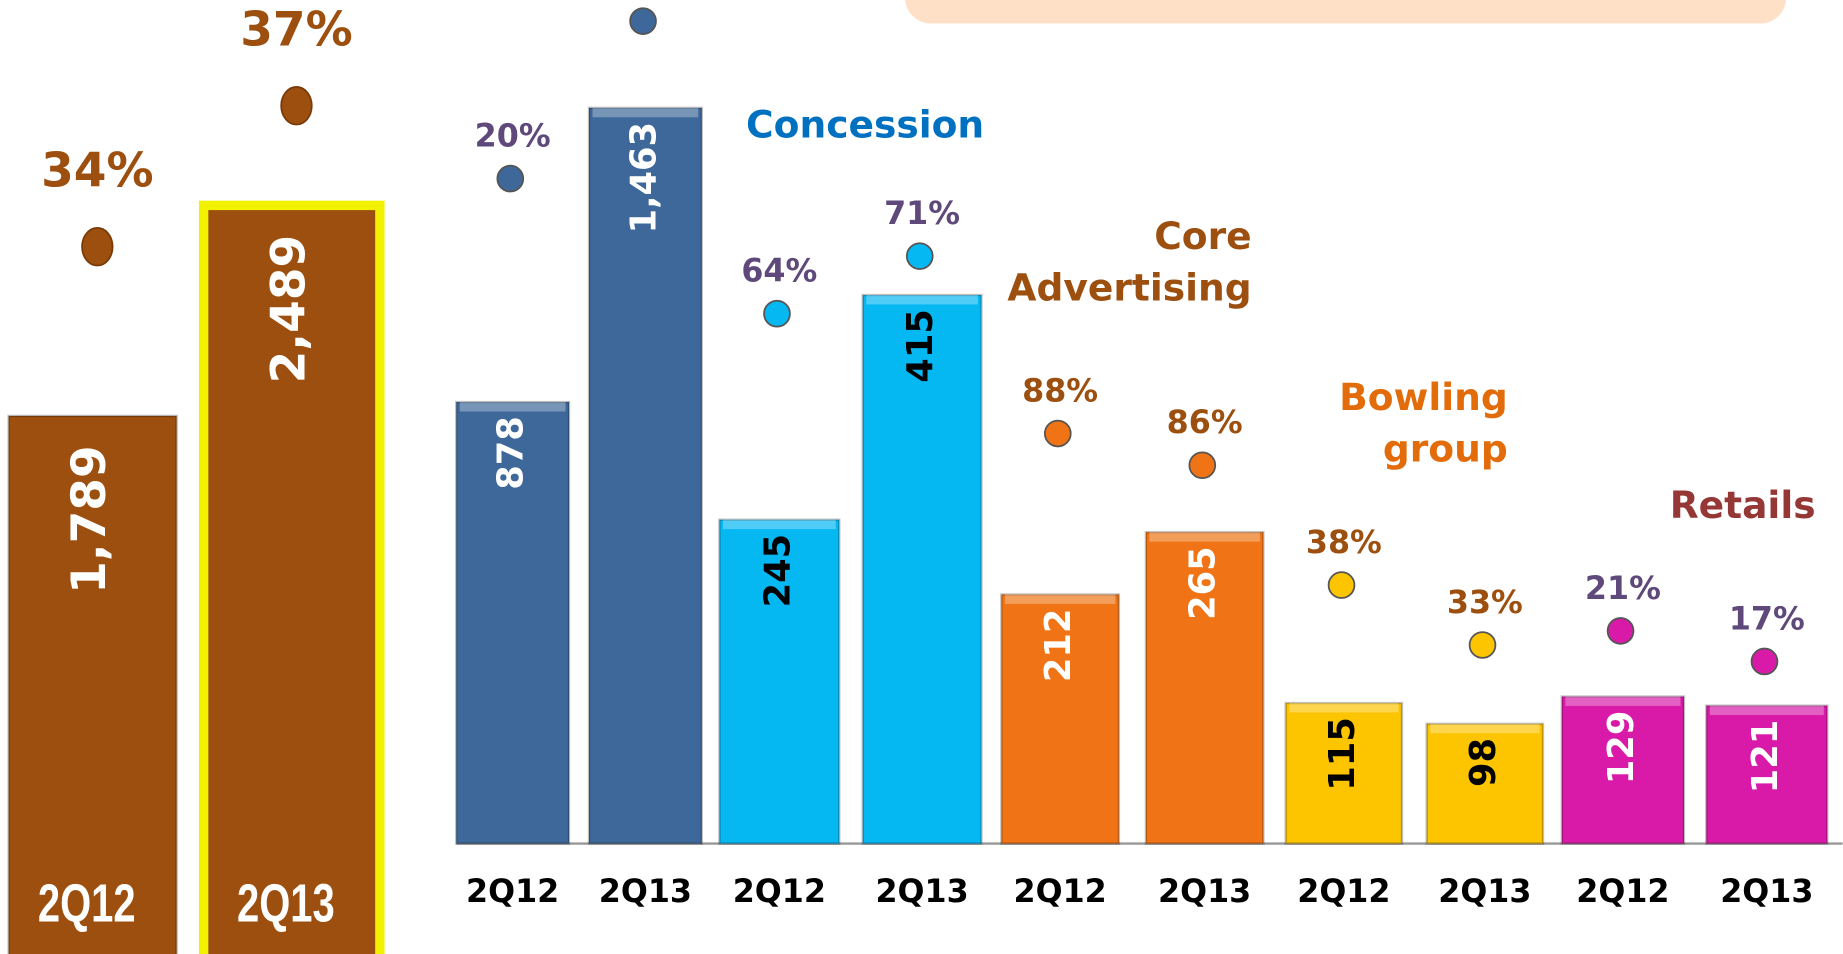 The height and width of the screenshot is (954, 1843). Describe the element at coordinates (511, 453) in the screenshot. I see `value-label: 878` at that location.